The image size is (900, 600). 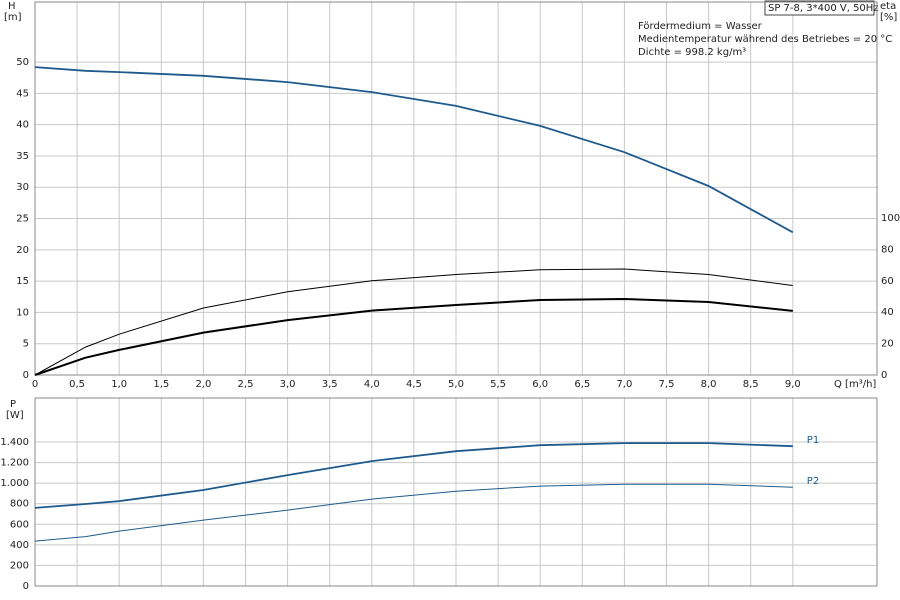 I want to click on y2-tick-label: 100, so click(x=890, y=218).